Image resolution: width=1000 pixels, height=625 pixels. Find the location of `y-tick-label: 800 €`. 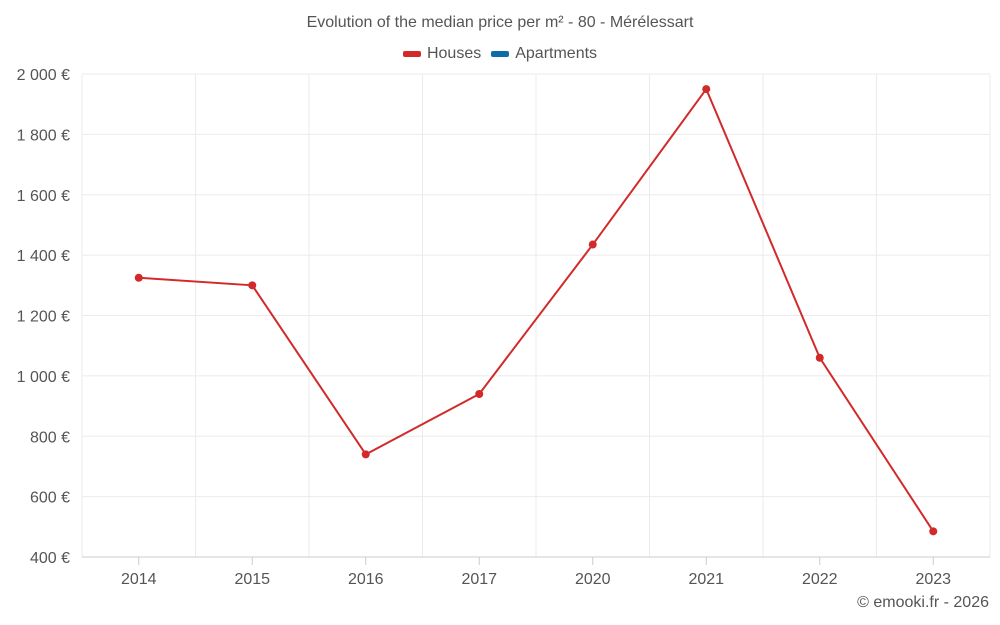

y-tick-label: 800 € is located at coordinates (50, 437).